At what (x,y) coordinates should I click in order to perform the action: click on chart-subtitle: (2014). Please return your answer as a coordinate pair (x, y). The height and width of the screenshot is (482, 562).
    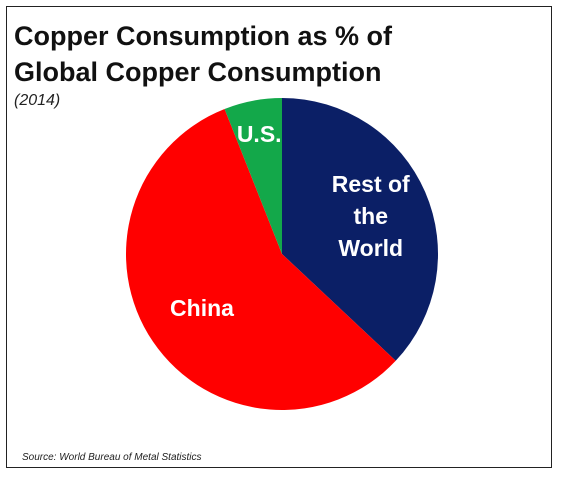
    Looking at the image, I should click on (37, 100).